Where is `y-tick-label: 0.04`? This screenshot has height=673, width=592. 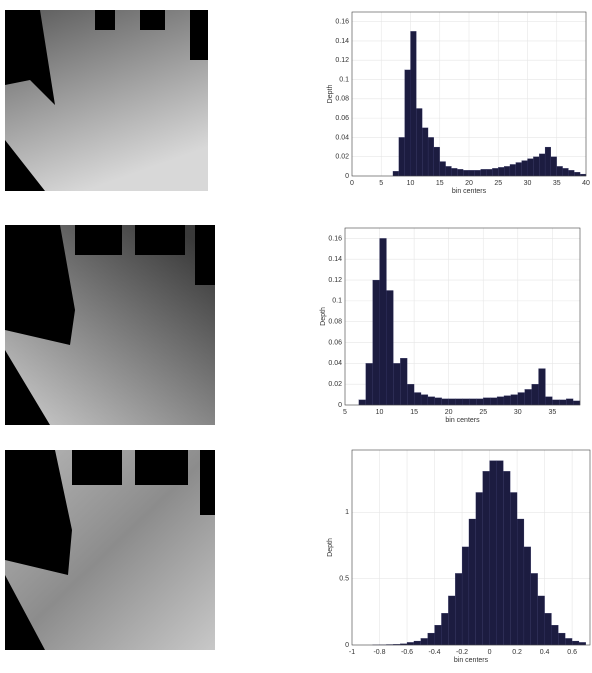
y-tick-label: 0.04 is located at coordinates (342, 137).